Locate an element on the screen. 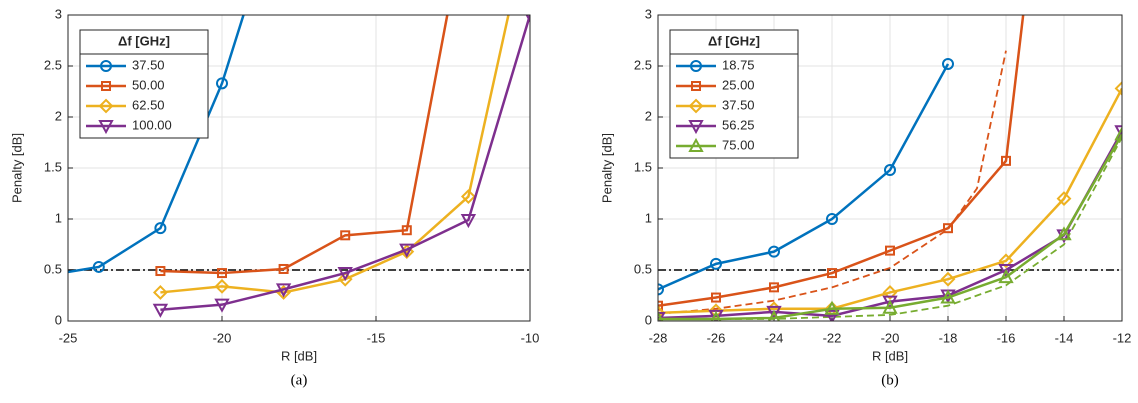  legend-label: 56.25 is located at coordinates (738, 124).